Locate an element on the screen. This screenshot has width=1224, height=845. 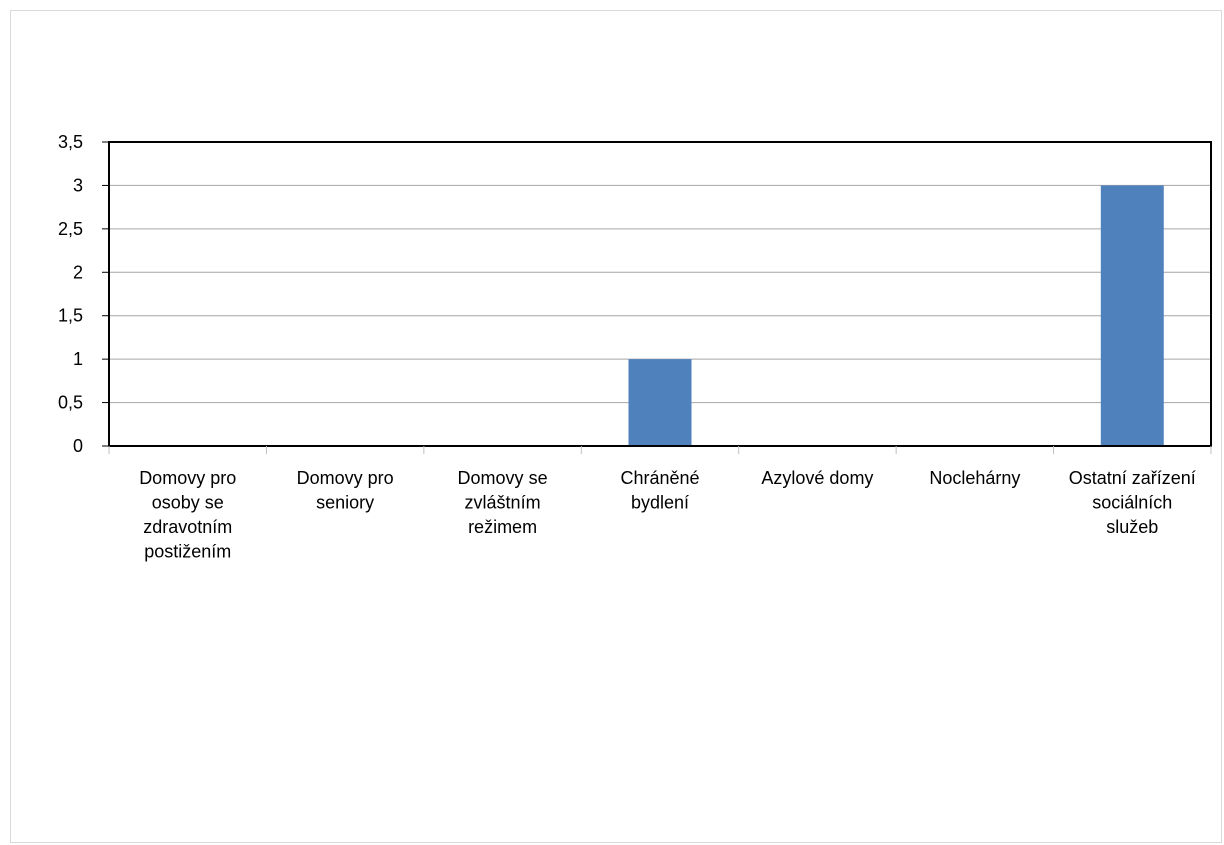
y-tick-label: 1,5 is located at coordinates (70, 316).